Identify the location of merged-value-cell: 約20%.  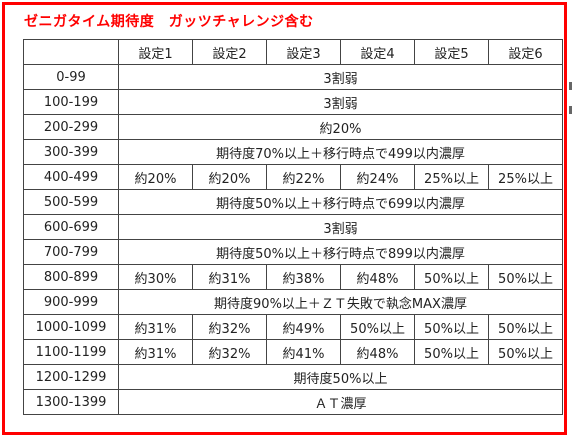
(340, 127).